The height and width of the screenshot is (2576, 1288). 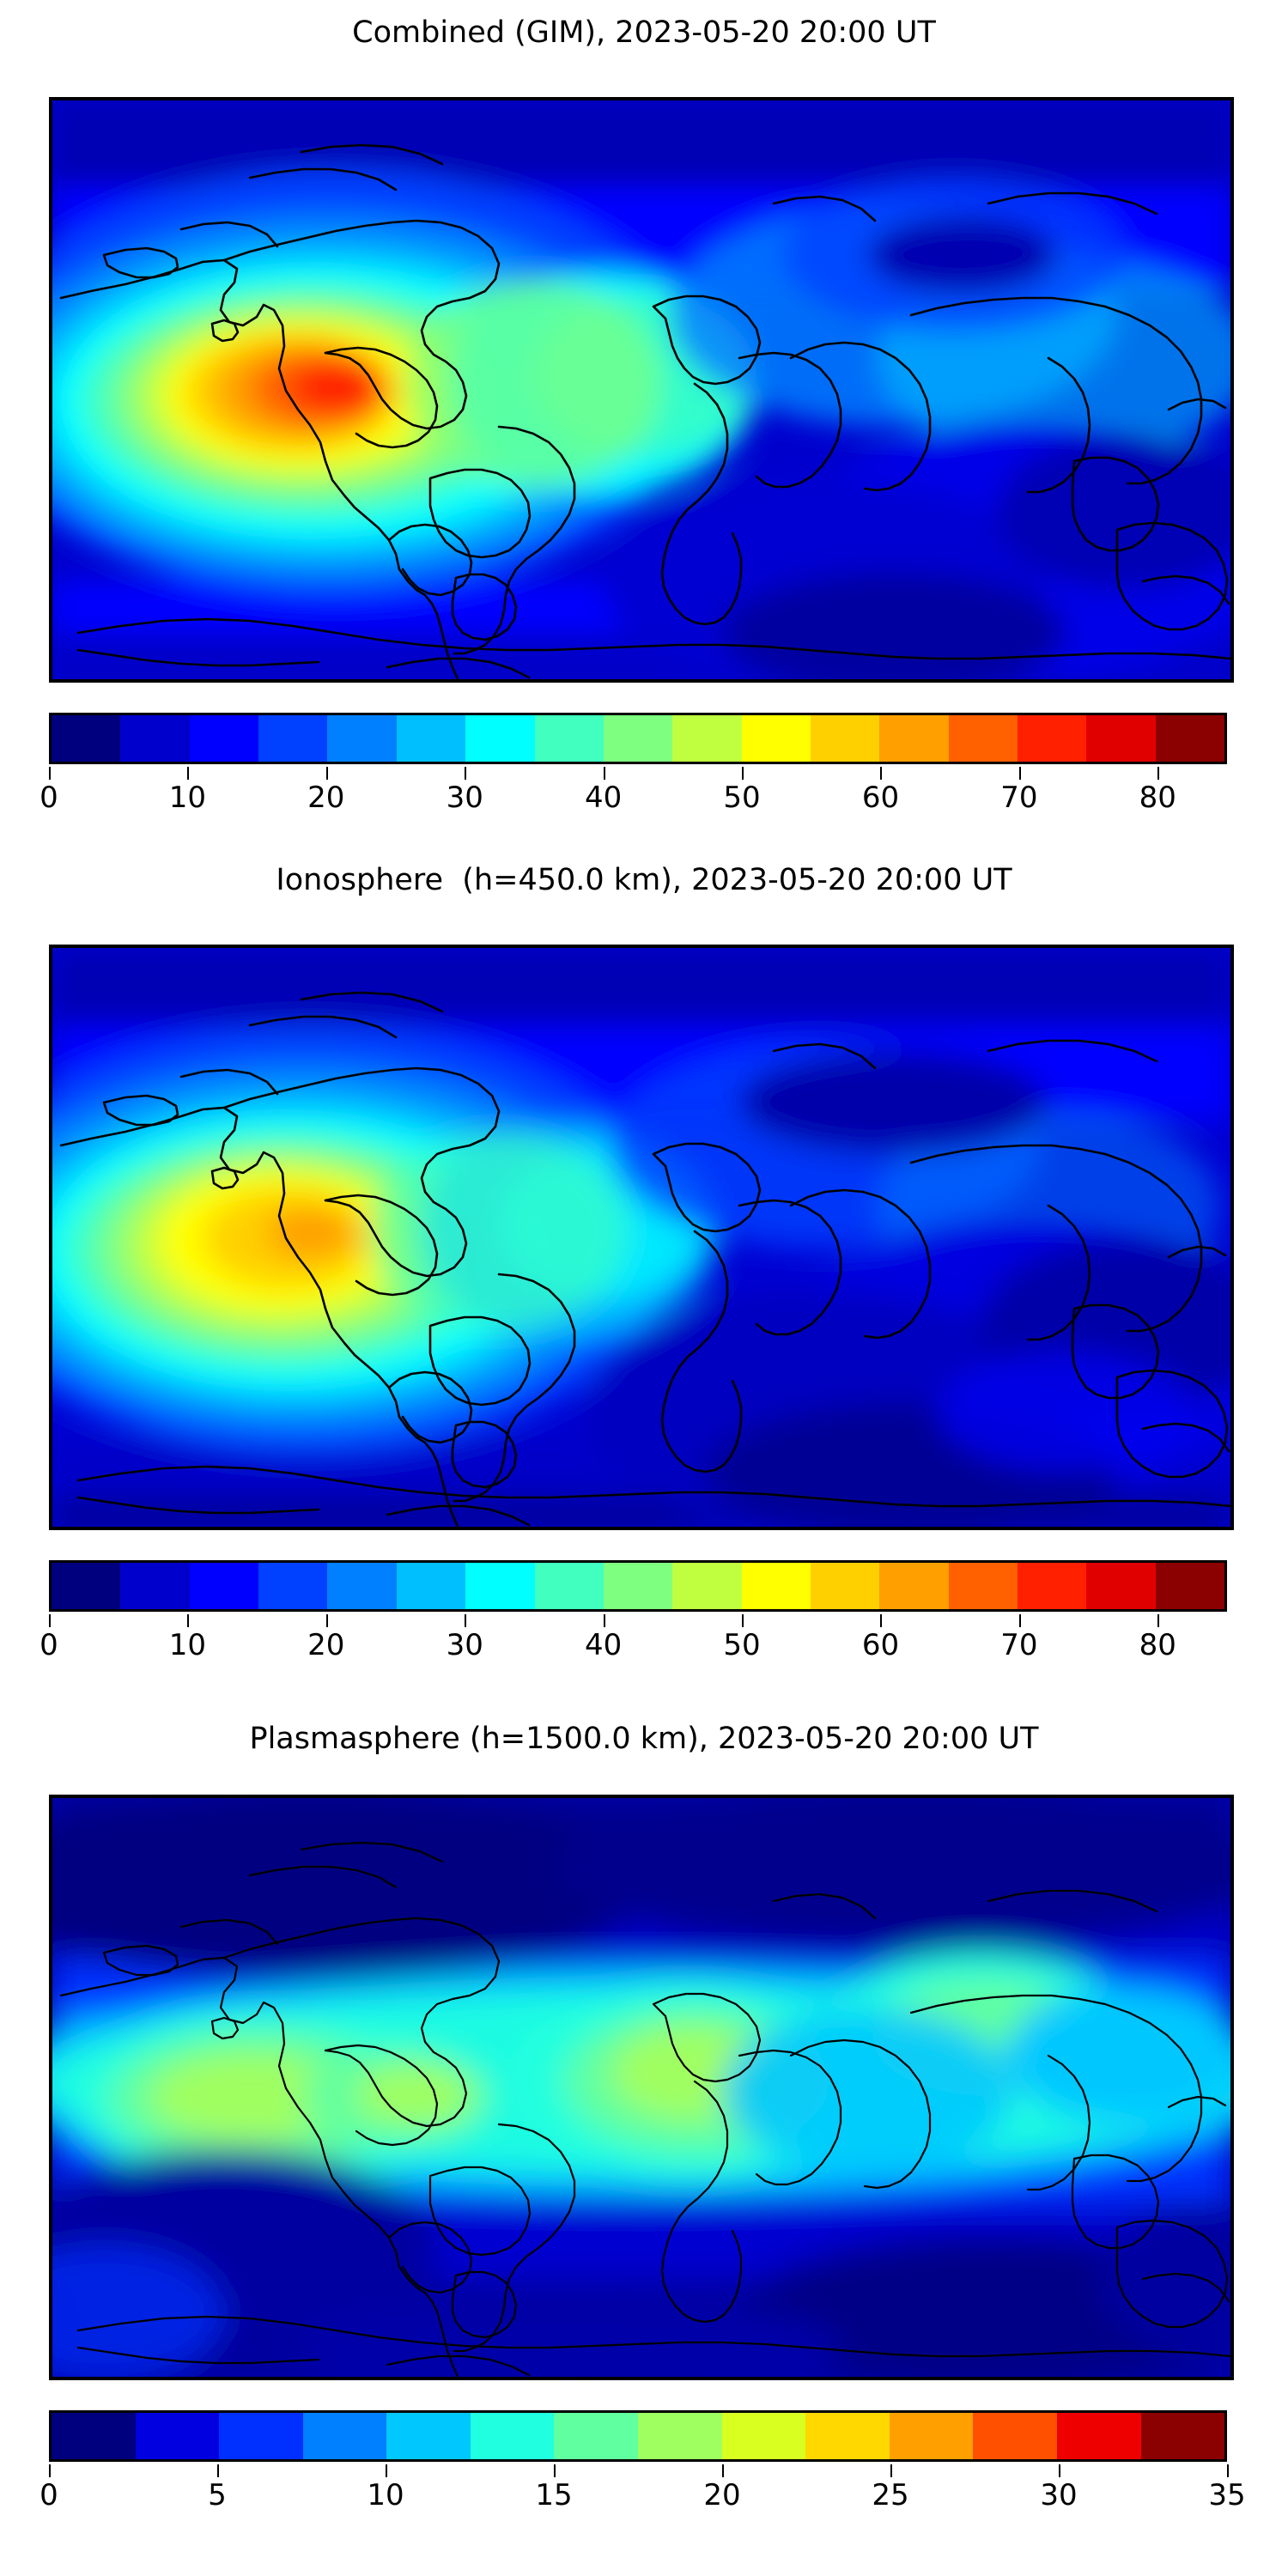 I want to click on colorbar-combined-gim: 0 10 20 30 40 50 60 70 80, so click(x=633, y=777).